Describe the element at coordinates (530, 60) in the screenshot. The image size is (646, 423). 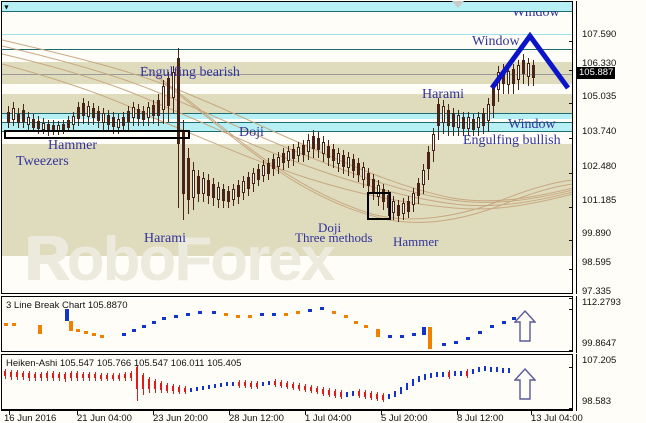
I see `forecast-peak-marker` at that location.